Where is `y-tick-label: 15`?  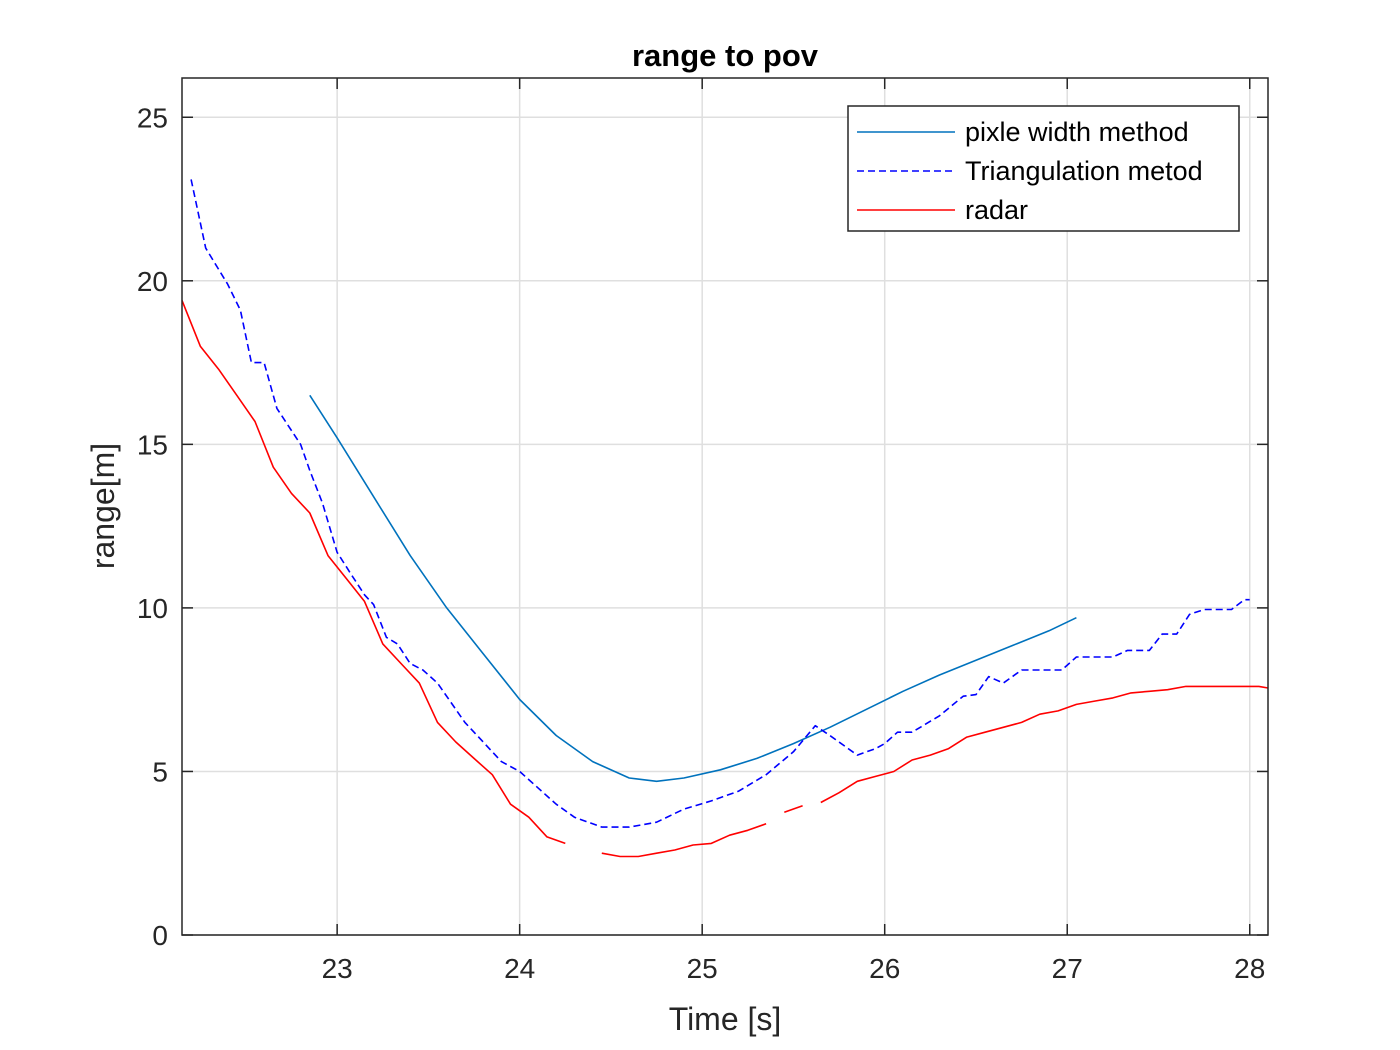 y-tick-label: 15 is located at coordinates (152, 444).